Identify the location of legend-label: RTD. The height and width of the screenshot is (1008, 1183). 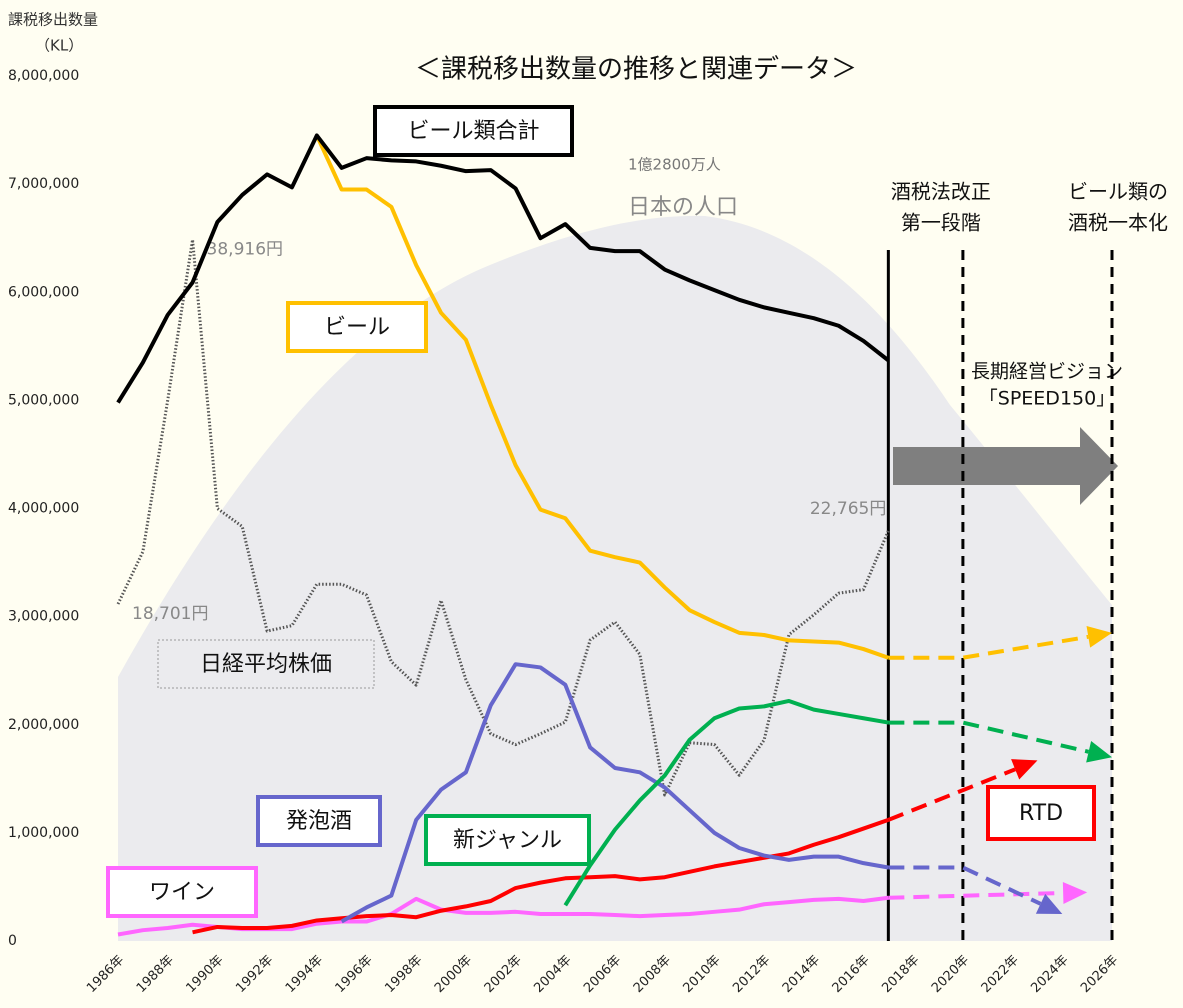
(1041, 813).